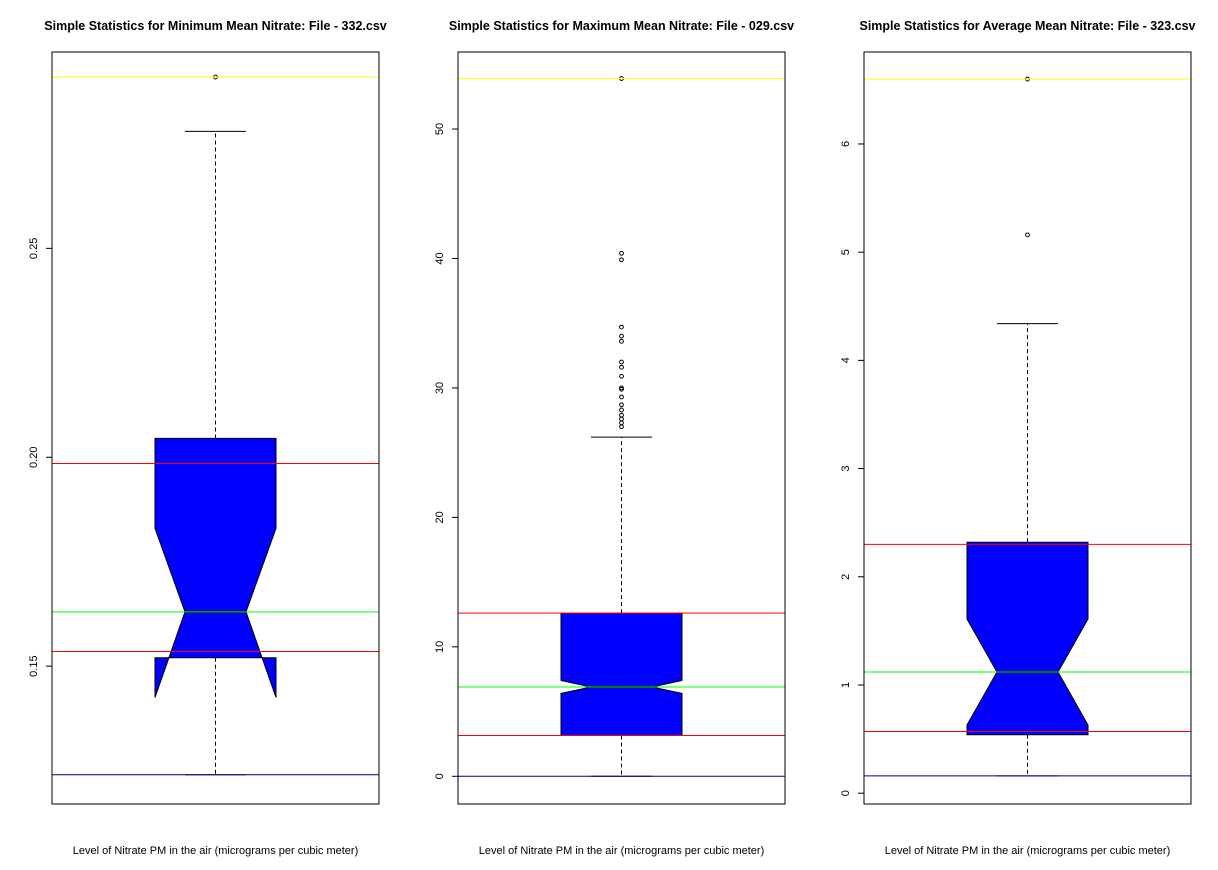  What do you see at coordinates (846, 469) in the screenshot?
I see `y-tick-label: 3` at bounding box center [846, 469].